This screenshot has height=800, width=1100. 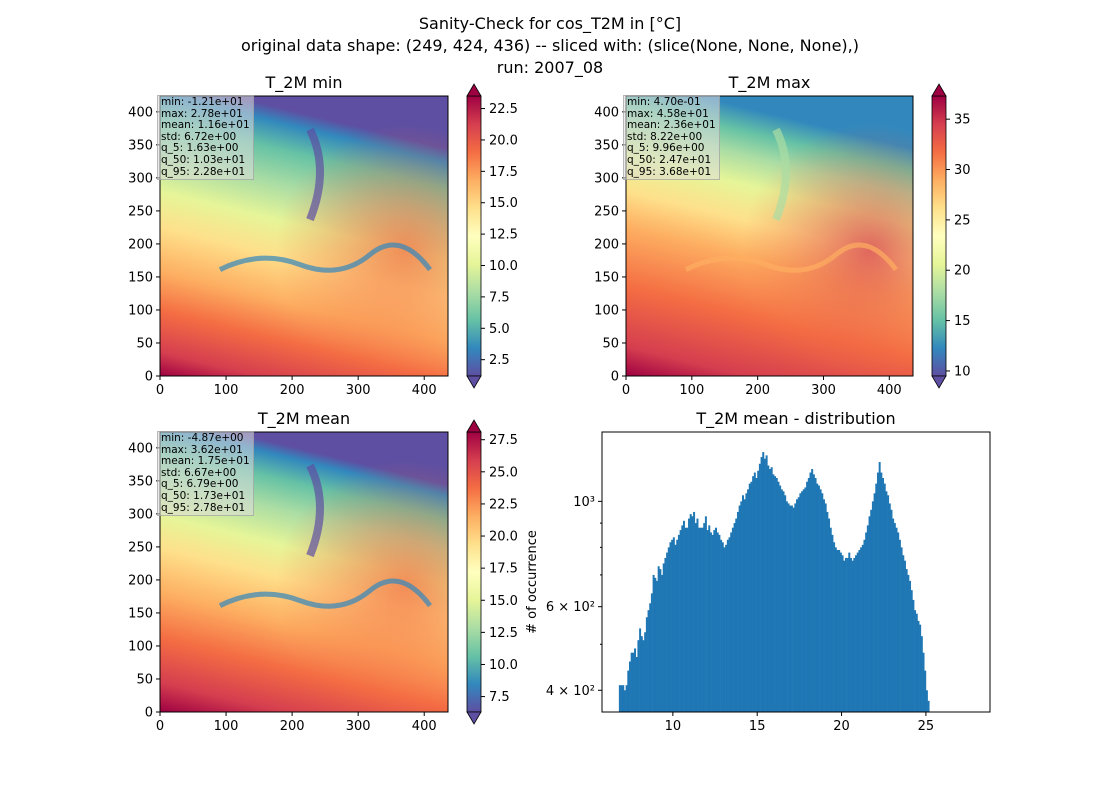 I want to click on x-tick-label: 200, so click(x=292, y=726).